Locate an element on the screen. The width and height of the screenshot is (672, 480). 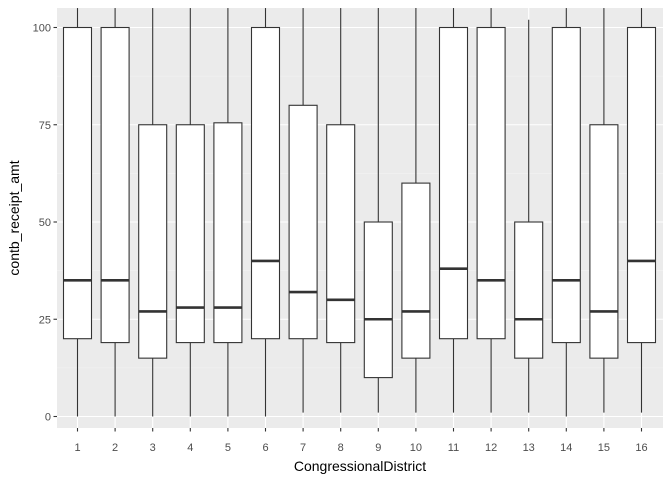
x-tick-label: 8 is located at coordinates (341, 448).